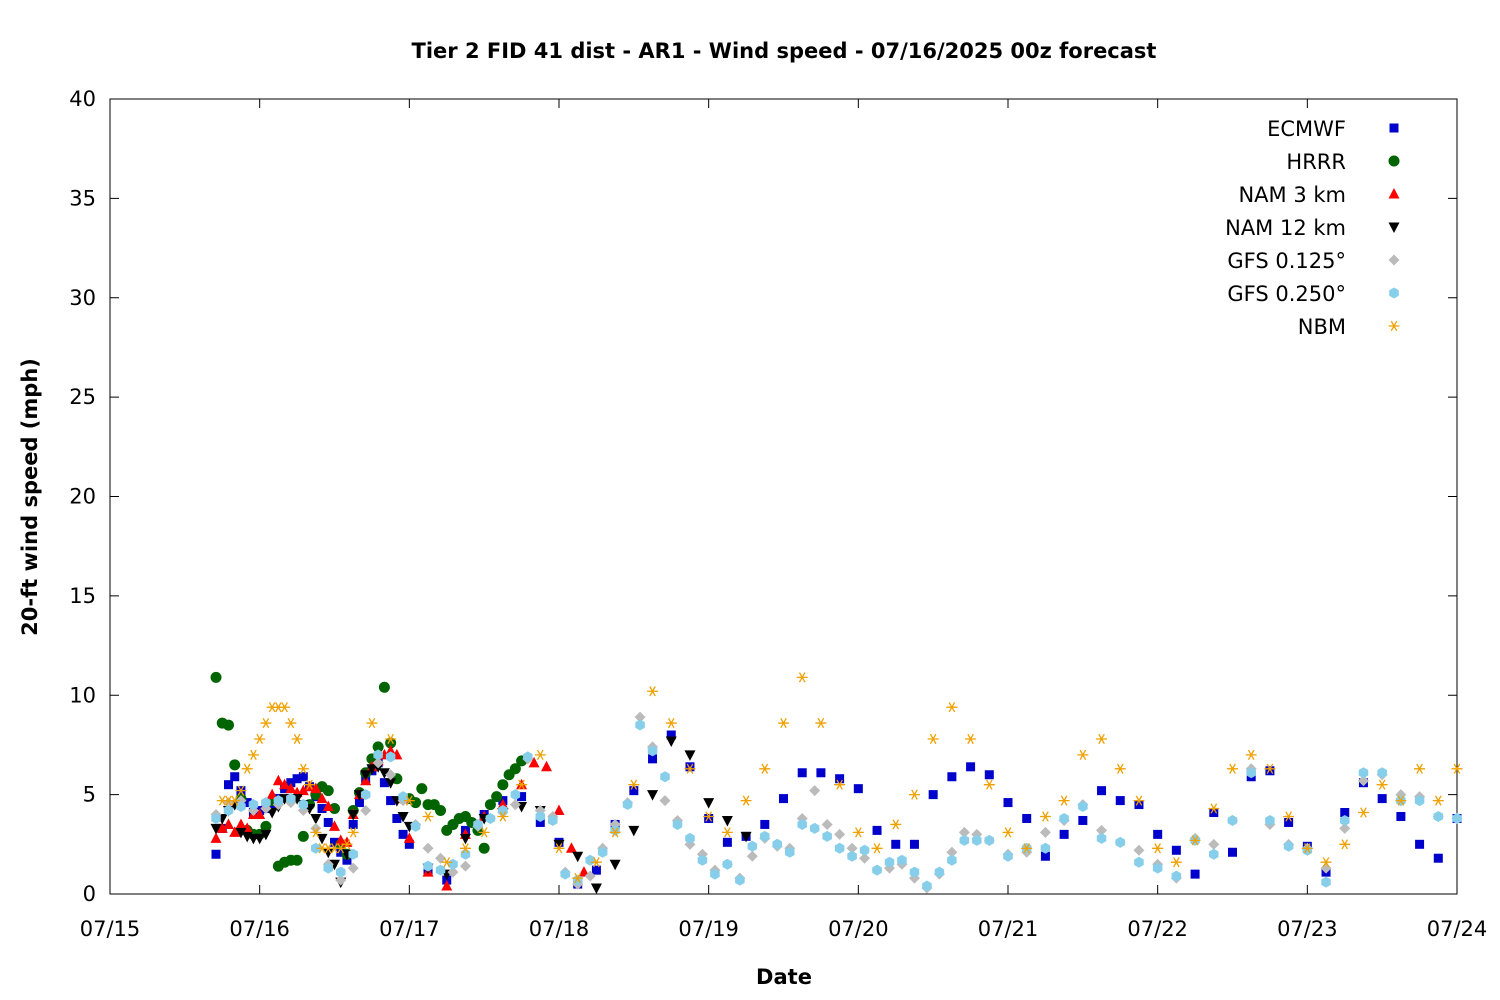 The width and height of the screenshot is (1500, 1000). I want to click on y-tick-label: 40, so click(82, 99).